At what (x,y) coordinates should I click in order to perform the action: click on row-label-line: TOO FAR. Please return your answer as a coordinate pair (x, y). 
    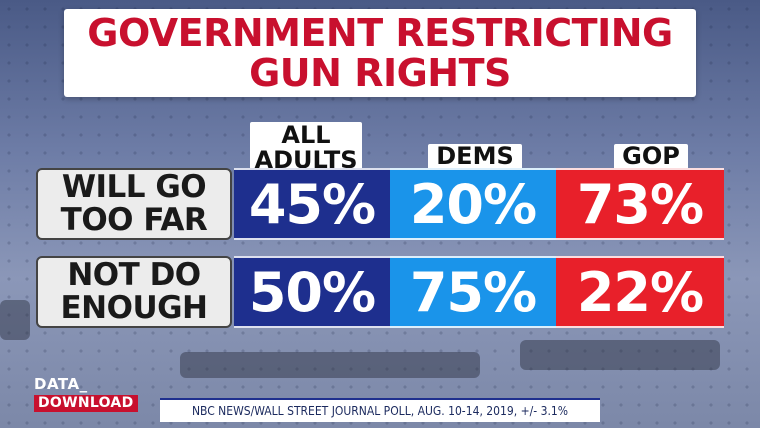
    Looking at the image, I should click on (134, 220).